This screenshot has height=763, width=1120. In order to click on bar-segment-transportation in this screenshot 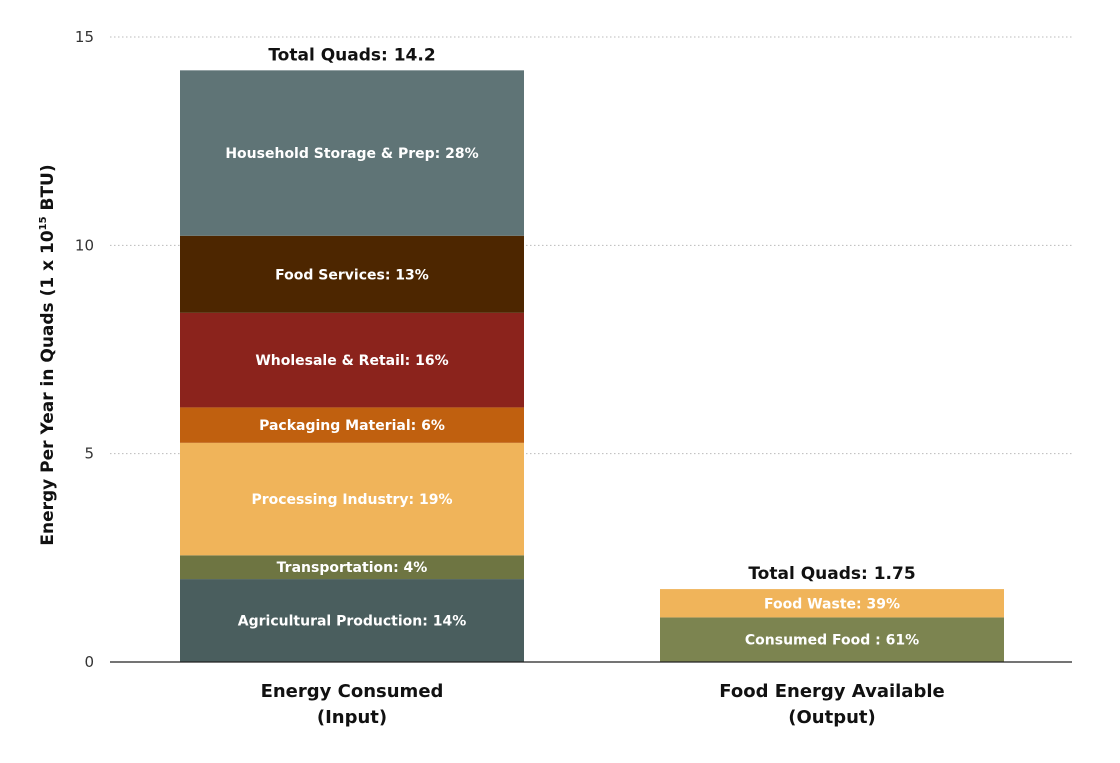, I will do `click(352, 567)`.